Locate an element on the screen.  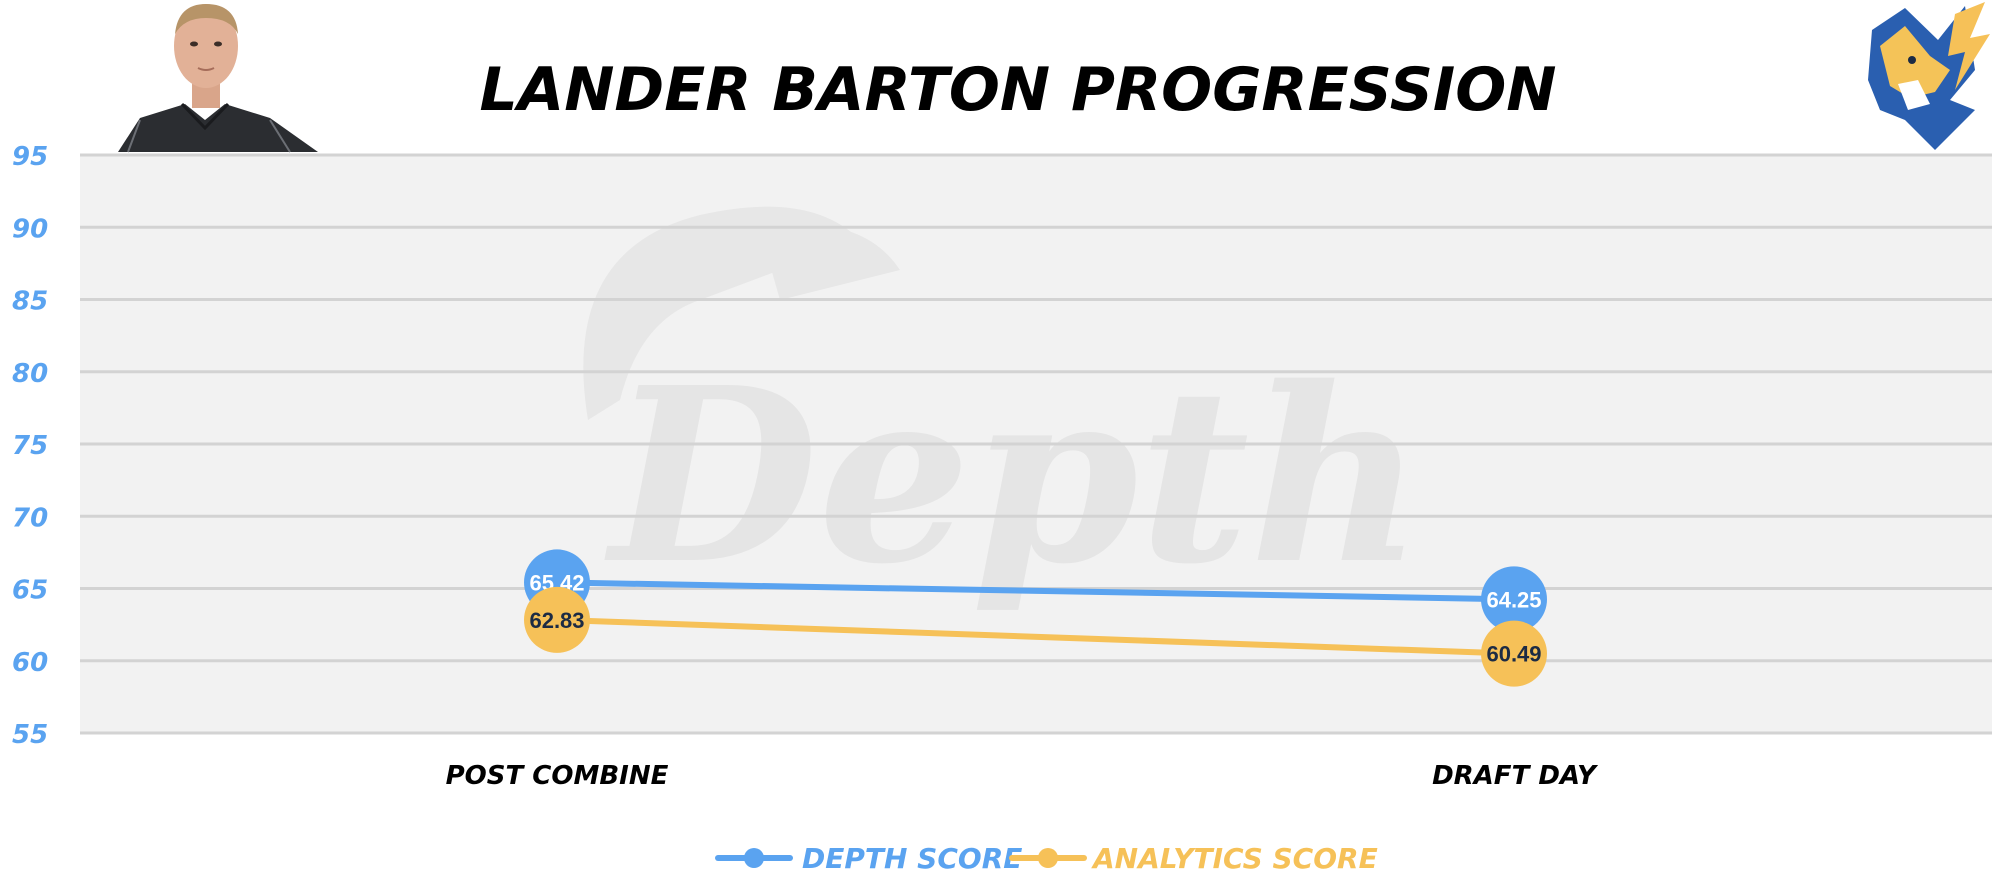
data-label: 60.49 is located at coordinates (1513, 654).